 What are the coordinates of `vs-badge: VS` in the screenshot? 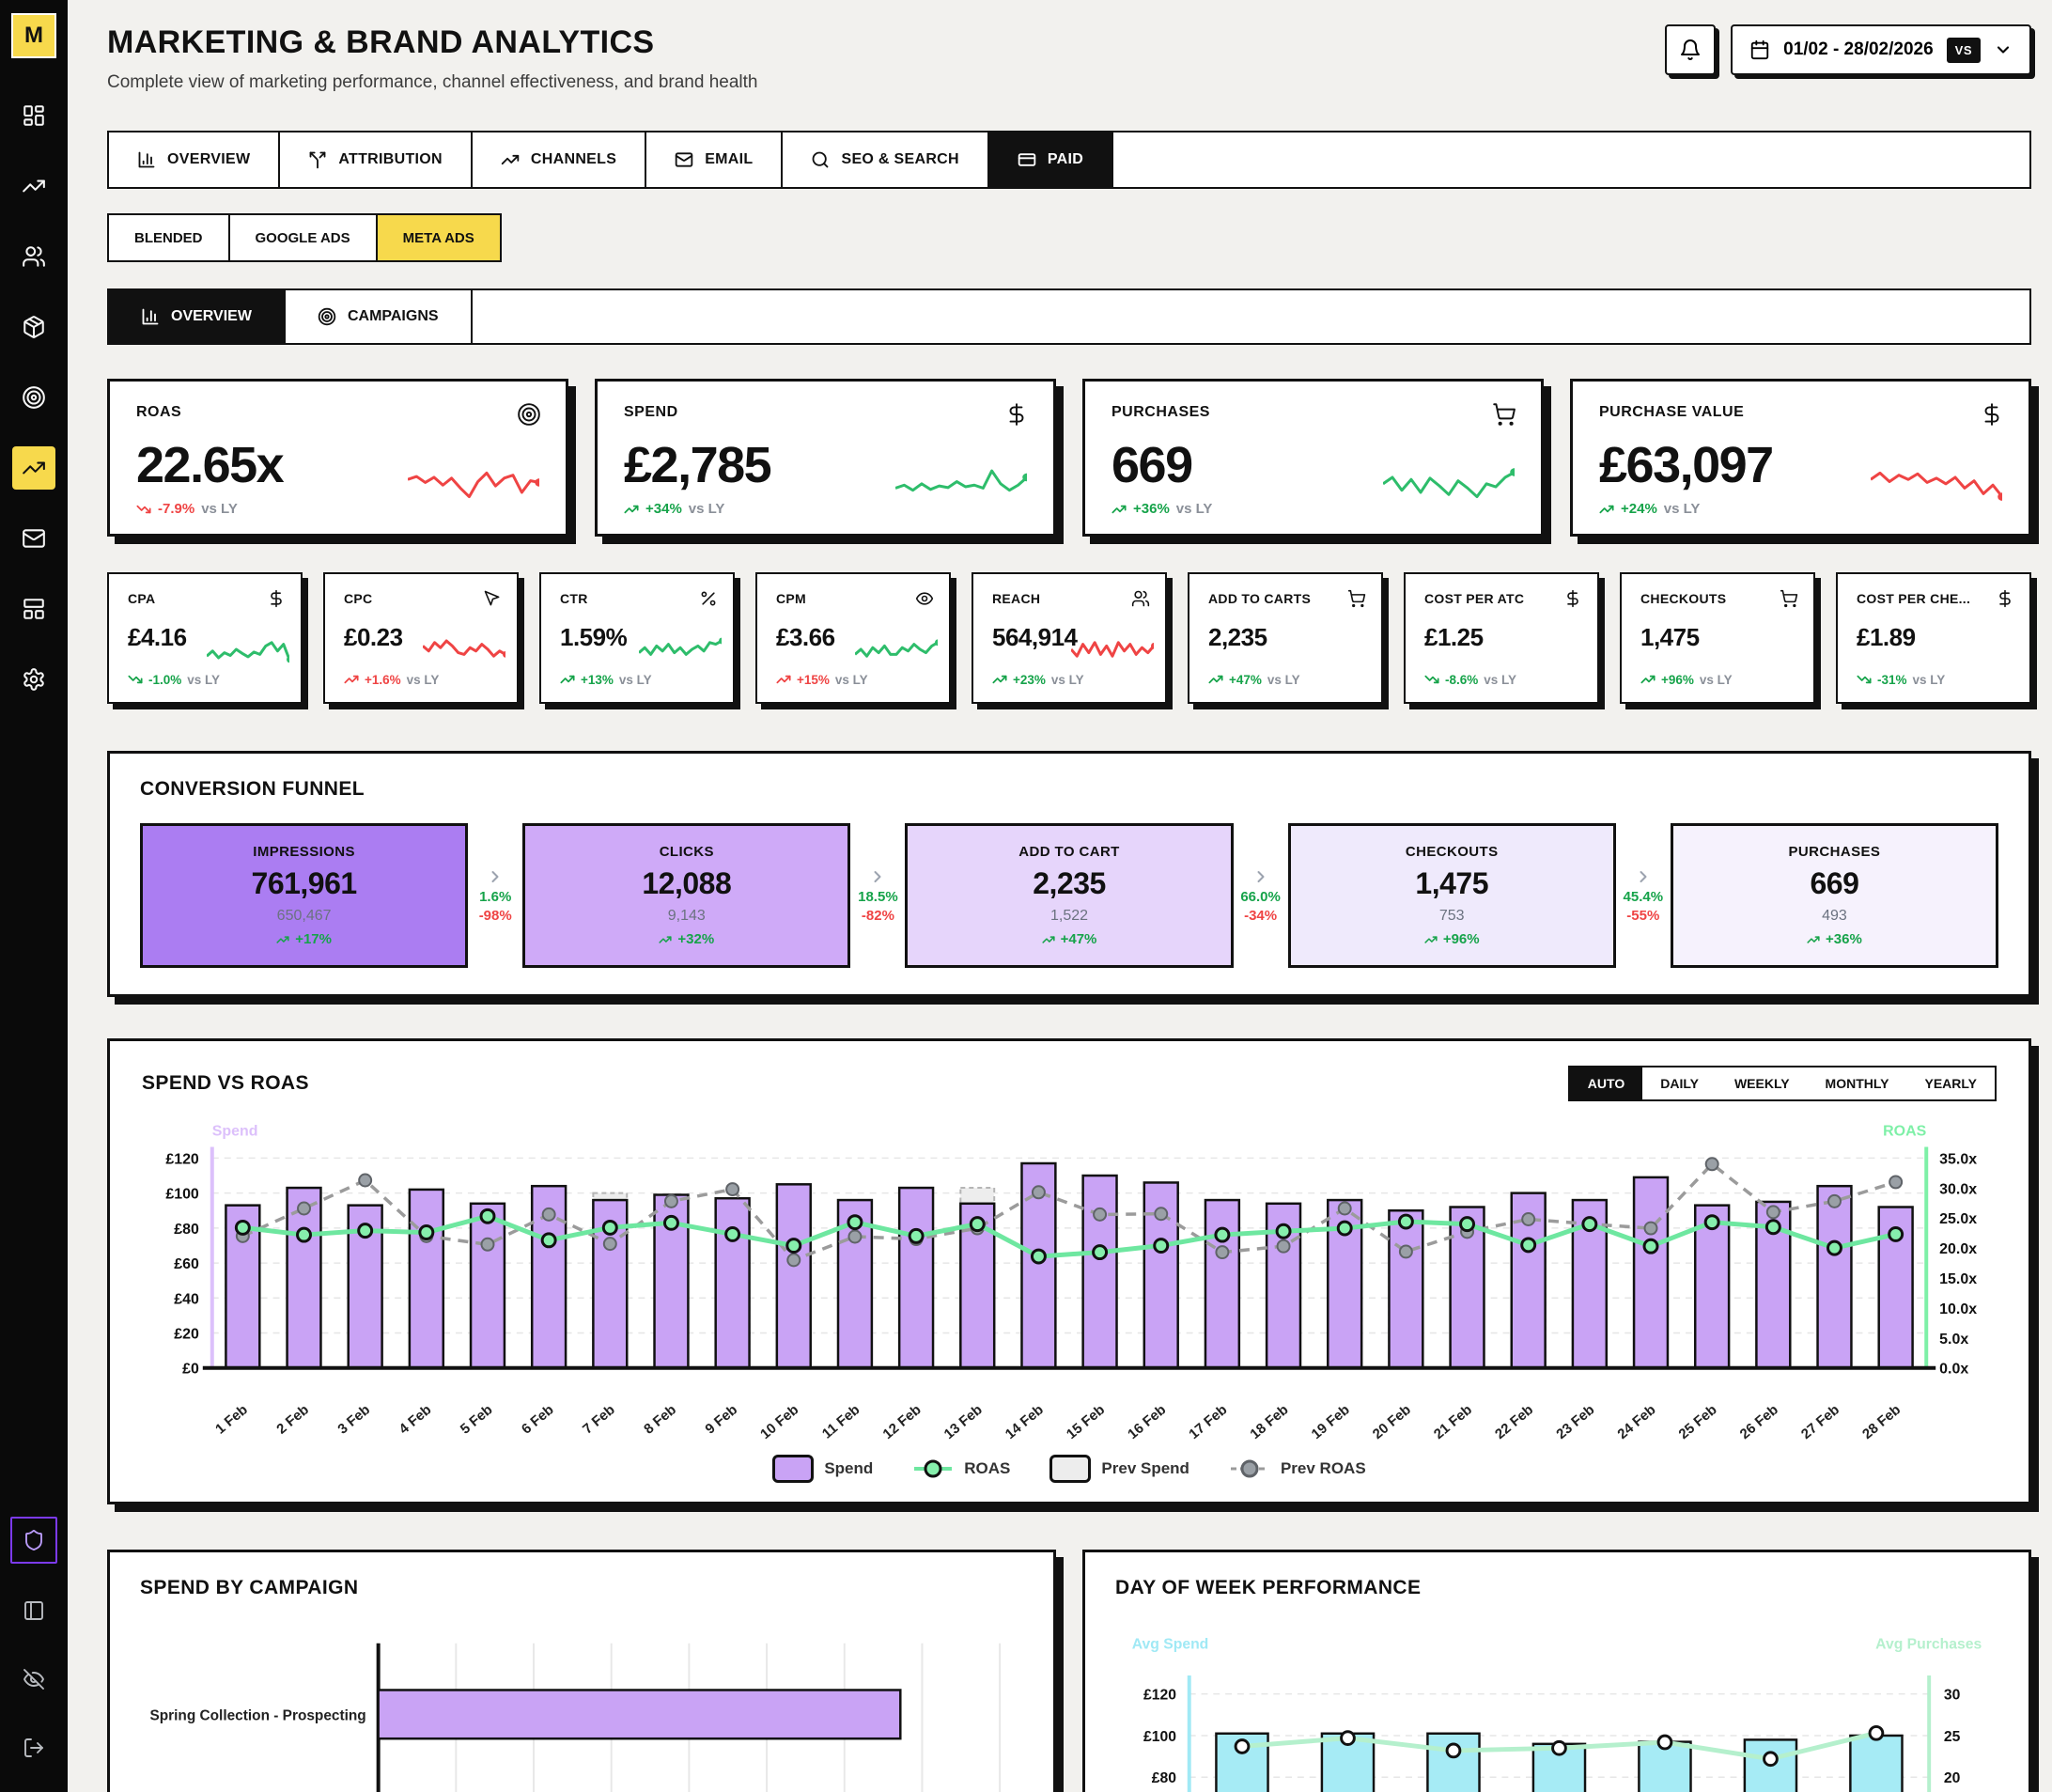 It's located at (1963, 50).